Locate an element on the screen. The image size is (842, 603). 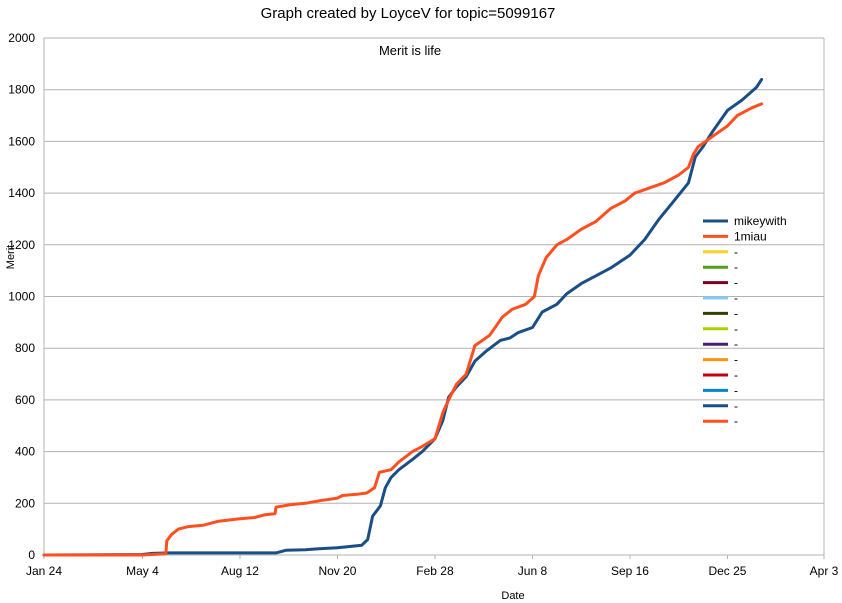
y-tick-label: 600 is located at coordinates (25, 400).